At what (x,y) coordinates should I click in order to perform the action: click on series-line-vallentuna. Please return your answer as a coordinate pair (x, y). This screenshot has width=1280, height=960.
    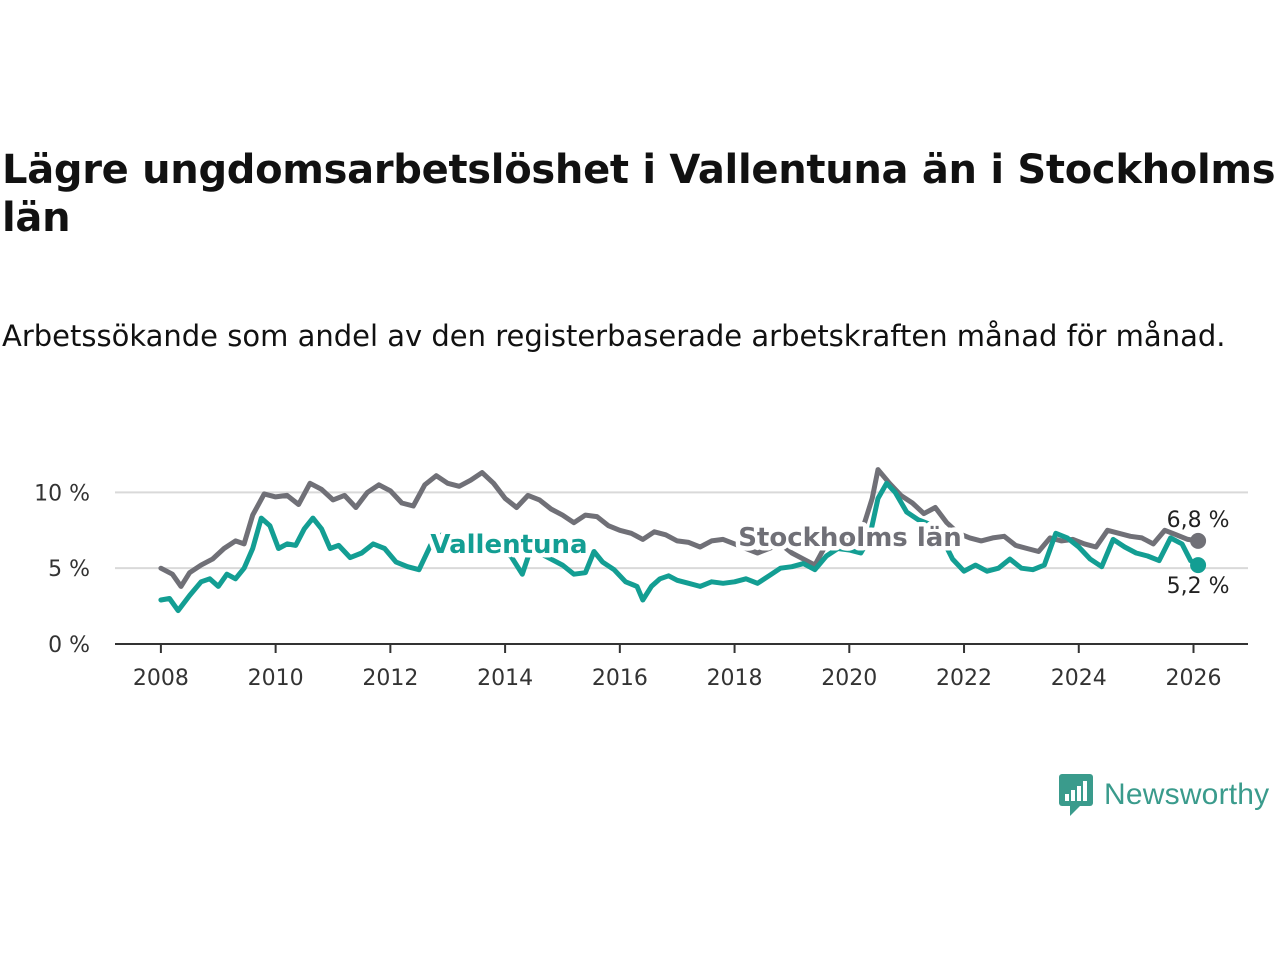
    Looking at the image, I should click on (679, 547).